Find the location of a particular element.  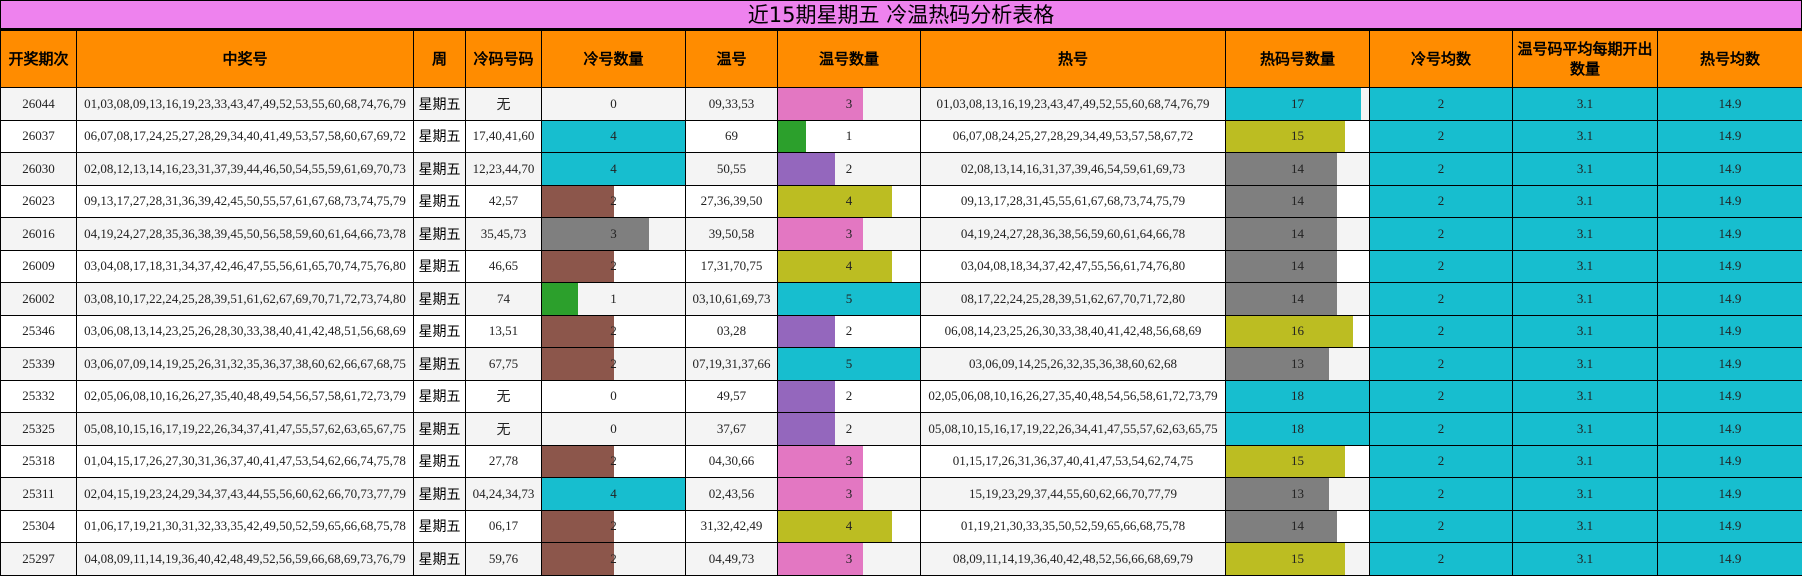

warm-cell: 49,57 is located at coordinates (731, 396).